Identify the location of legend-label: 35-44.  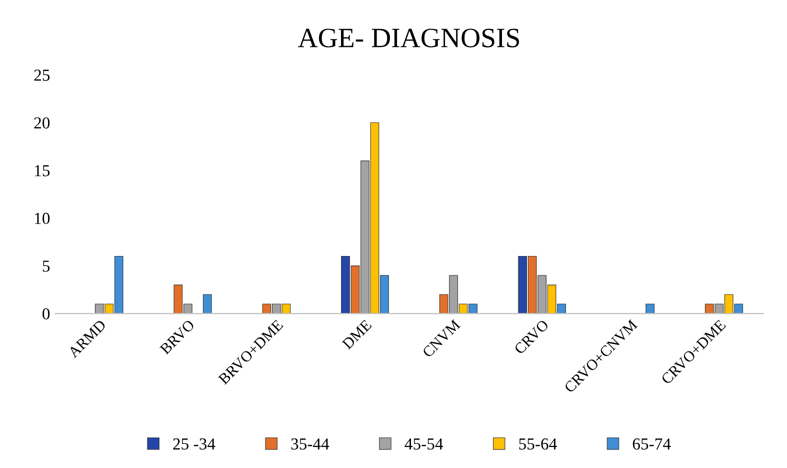
(310, 444).